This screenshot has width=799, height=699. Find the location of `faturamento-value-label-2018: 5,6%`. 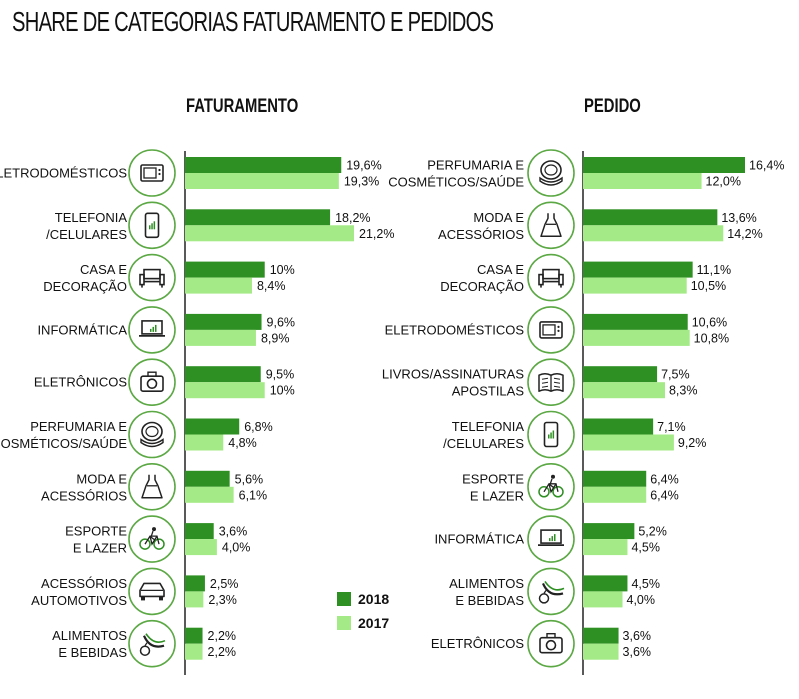

faturamento-value-label-2018: 5,6% is located at coordinates (249, 479).